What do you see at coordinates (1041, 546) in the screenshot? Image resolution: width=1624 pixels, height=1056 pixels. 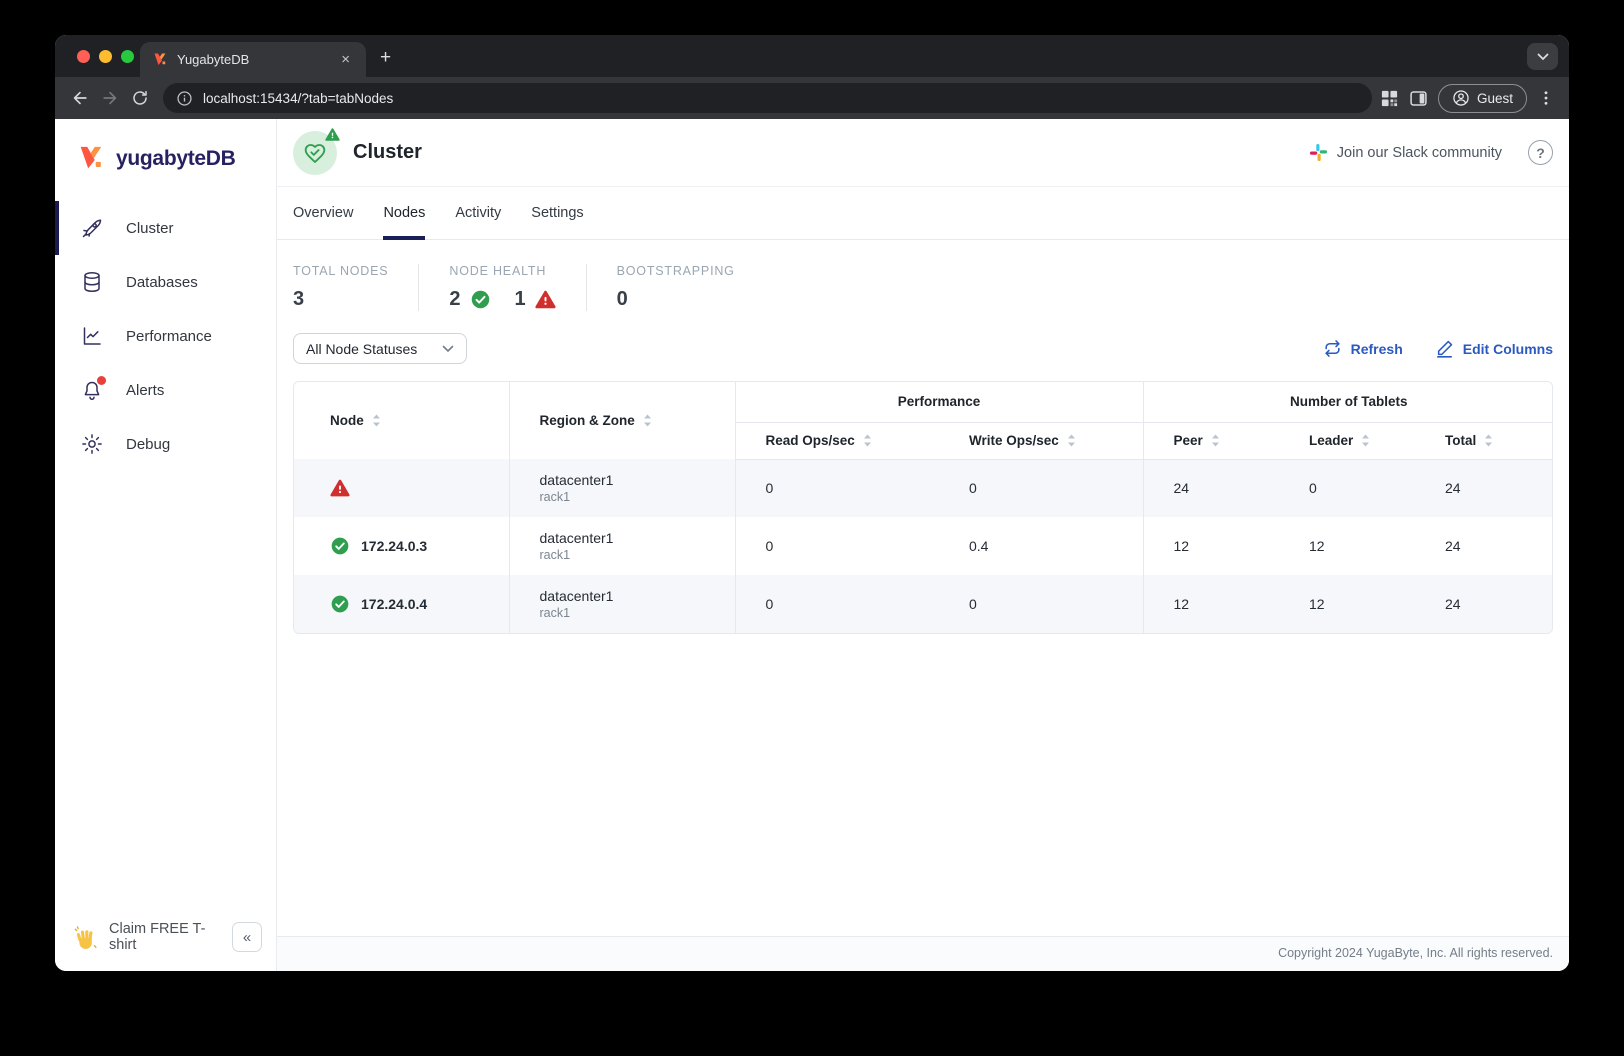 I see `write-ops-value: 0.4` at bounding box center [1041, 546].